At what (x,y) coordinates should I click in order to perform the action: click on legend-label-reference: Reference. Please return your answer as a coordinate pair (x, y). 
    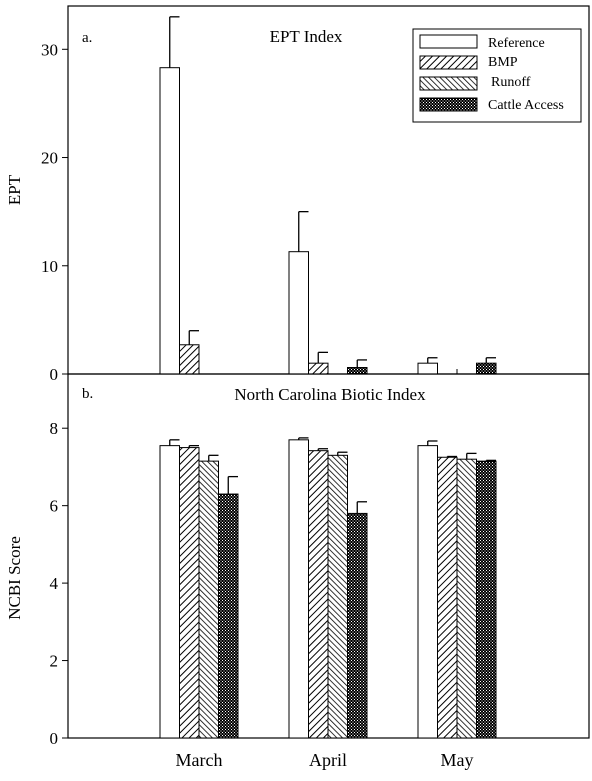
    Looking at the image, I should click on (516, 43).